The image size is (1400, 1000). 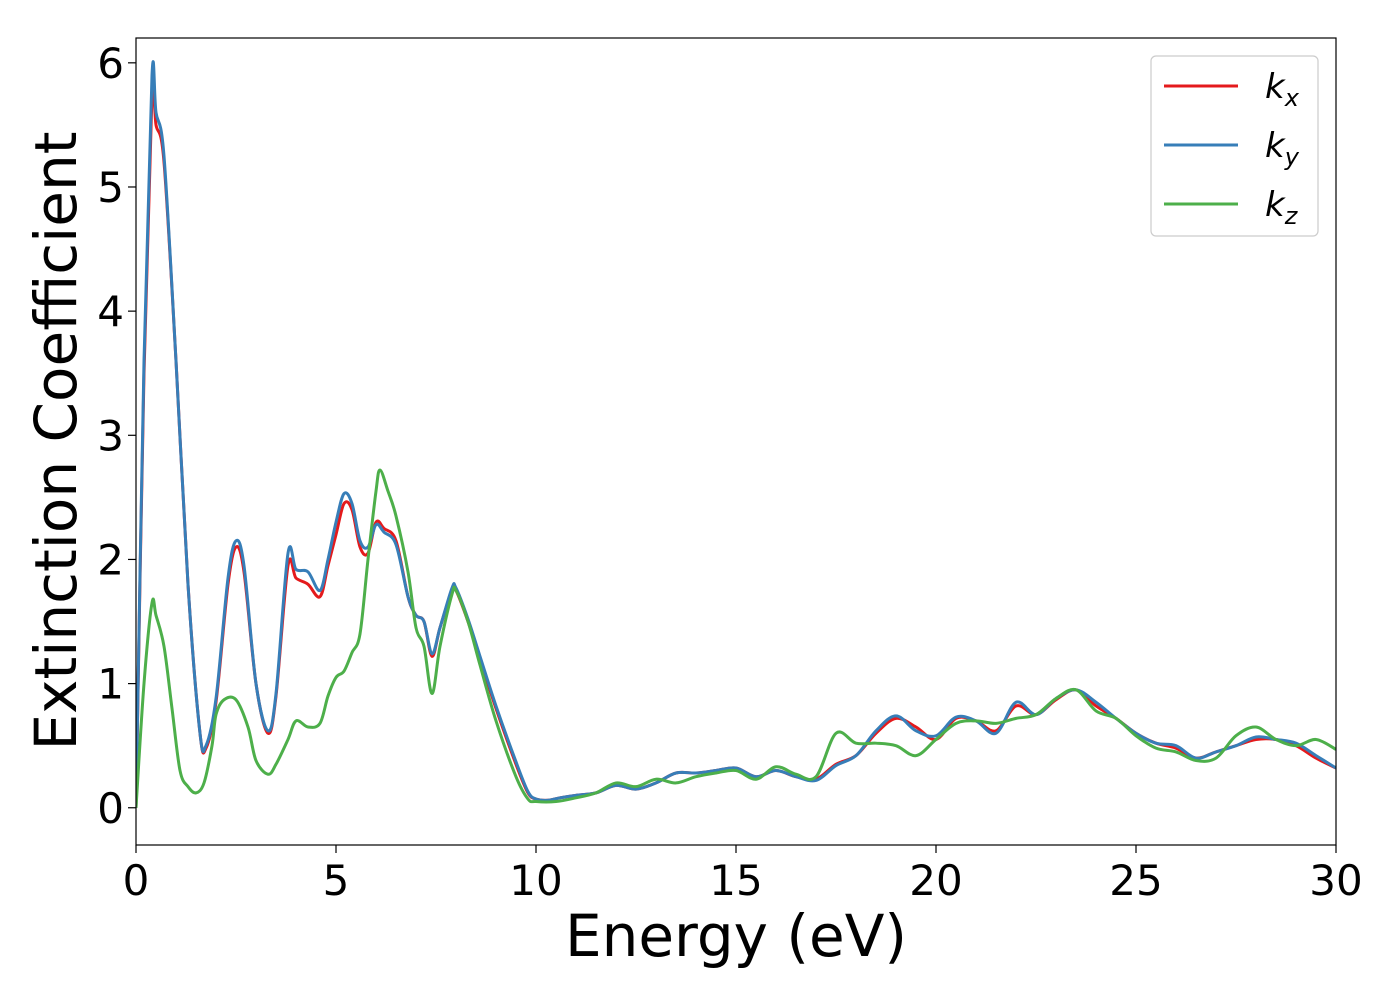 What do you see at coordinates (1282, 148) in the screenshot?
I see `legend-label-y: ky` at bounding box center [1282, 148].